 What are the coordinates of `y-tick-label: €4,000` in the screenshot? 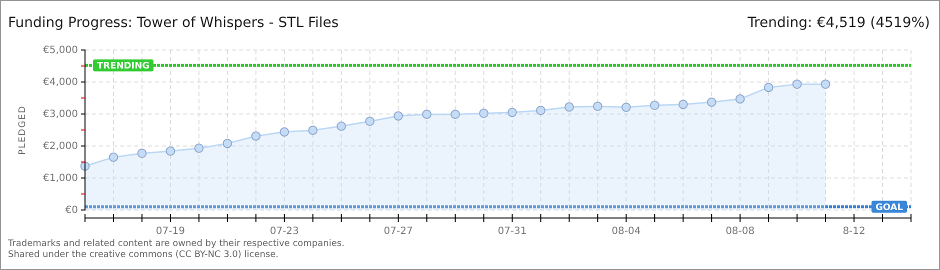 It's located at (60, 82).